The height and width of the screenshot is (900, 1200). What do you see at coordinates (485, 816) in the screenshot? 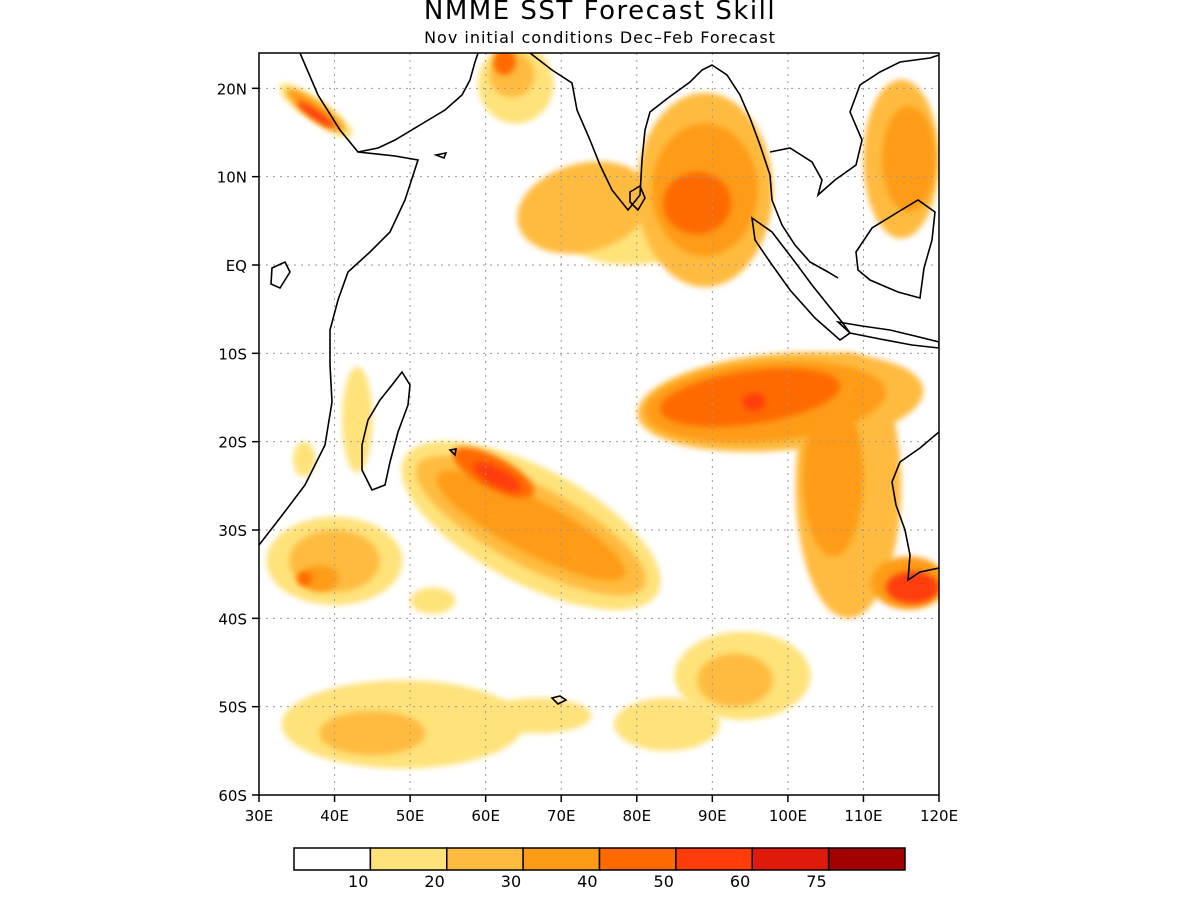
I see `x-tick-label: 60E` at bounding box center [485, 816].